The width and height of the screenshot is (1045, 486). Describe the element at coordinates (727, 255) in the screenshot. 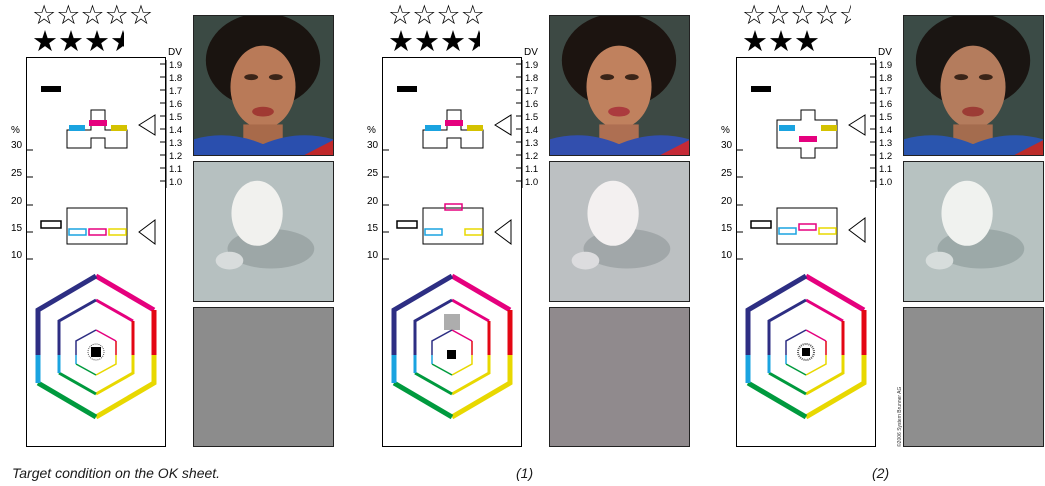

I see `percent-label: 10` at that location.